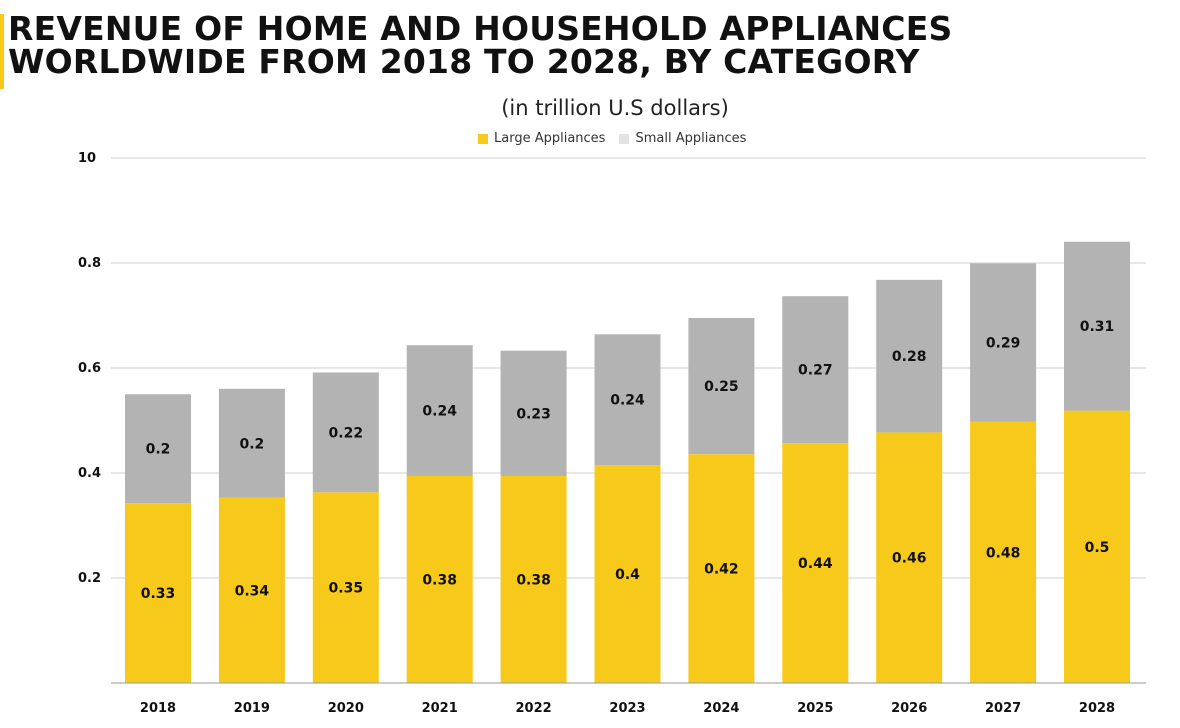  I want to click on data-label-large: 0.46, so click(909, 559).